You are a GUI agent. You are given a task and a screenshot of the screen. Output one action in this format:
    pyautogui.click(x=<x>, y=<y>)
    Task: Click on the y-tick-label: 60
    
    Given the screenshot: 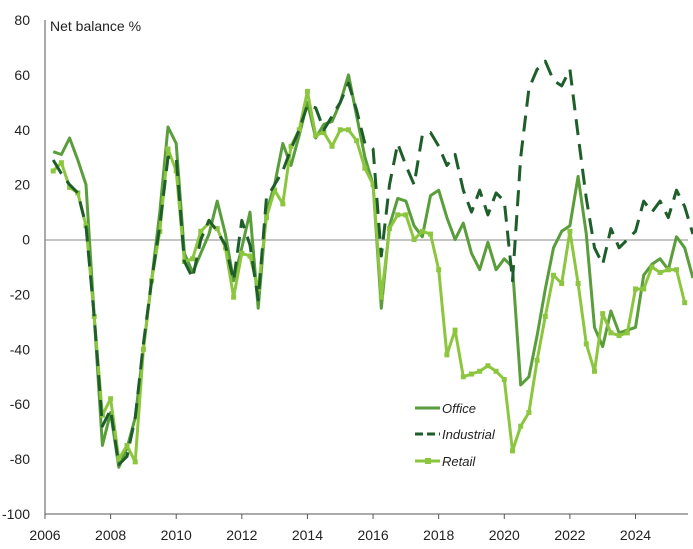 What is the action you would take?
    pyautogui.click(x=22, y=75)
    